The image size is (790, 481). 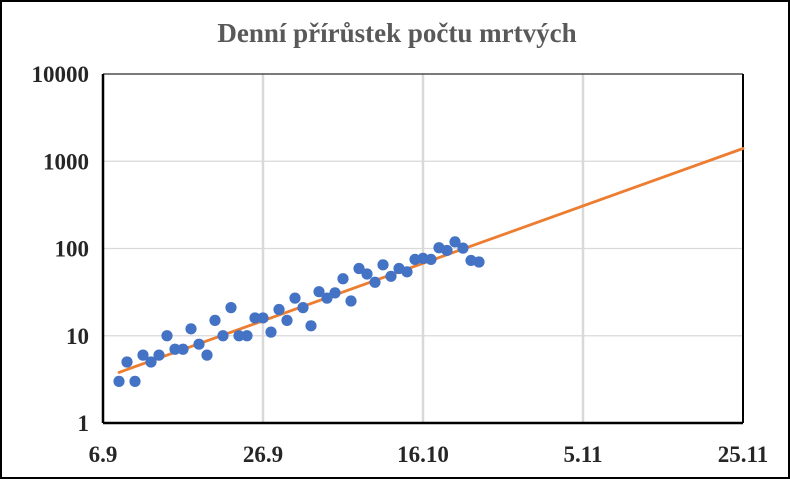 I want to click on x-tick-label: 25.11, so click(x=743, y=454).